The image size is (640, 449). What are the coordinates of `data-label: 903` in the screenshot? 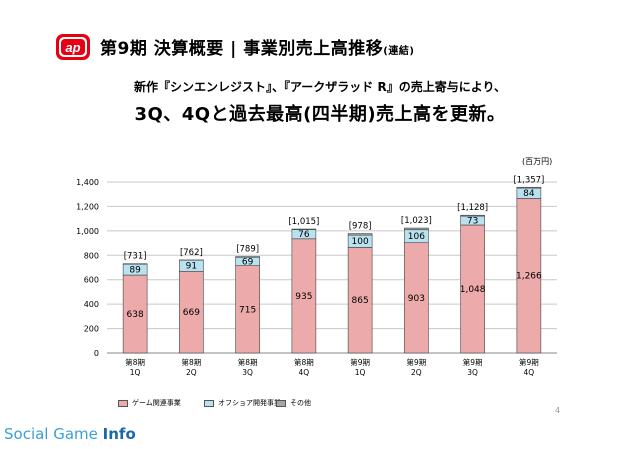 It's located at (416, 299).